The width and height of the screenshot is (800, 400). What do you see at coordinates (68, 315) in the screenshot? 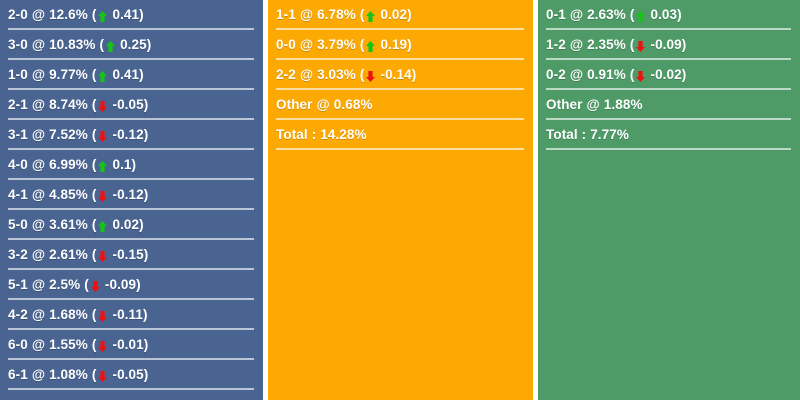
I see `probability-percent: 1.68%` at bounding box center [68, 315].